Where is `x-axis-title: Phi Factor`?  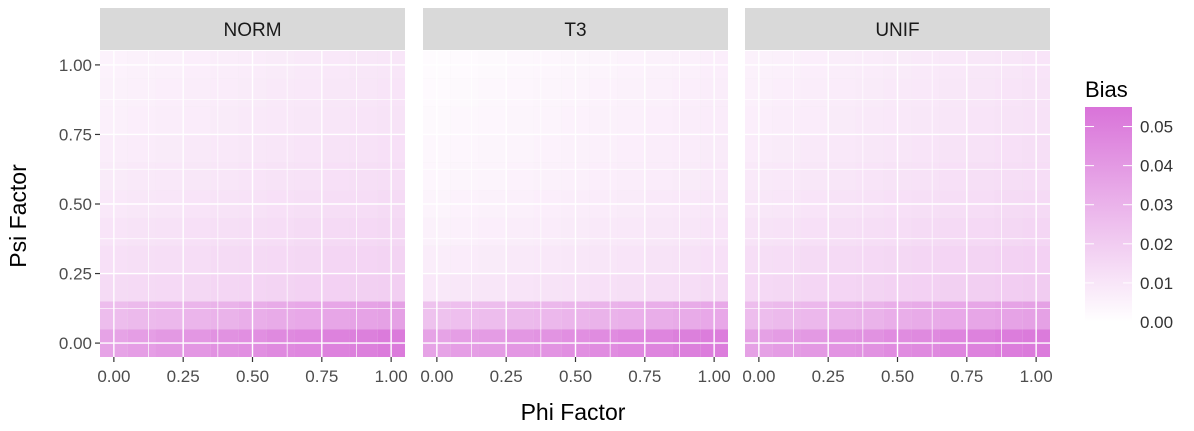 x-axis-title: Phi Factor is located at coordinates (573, 412).